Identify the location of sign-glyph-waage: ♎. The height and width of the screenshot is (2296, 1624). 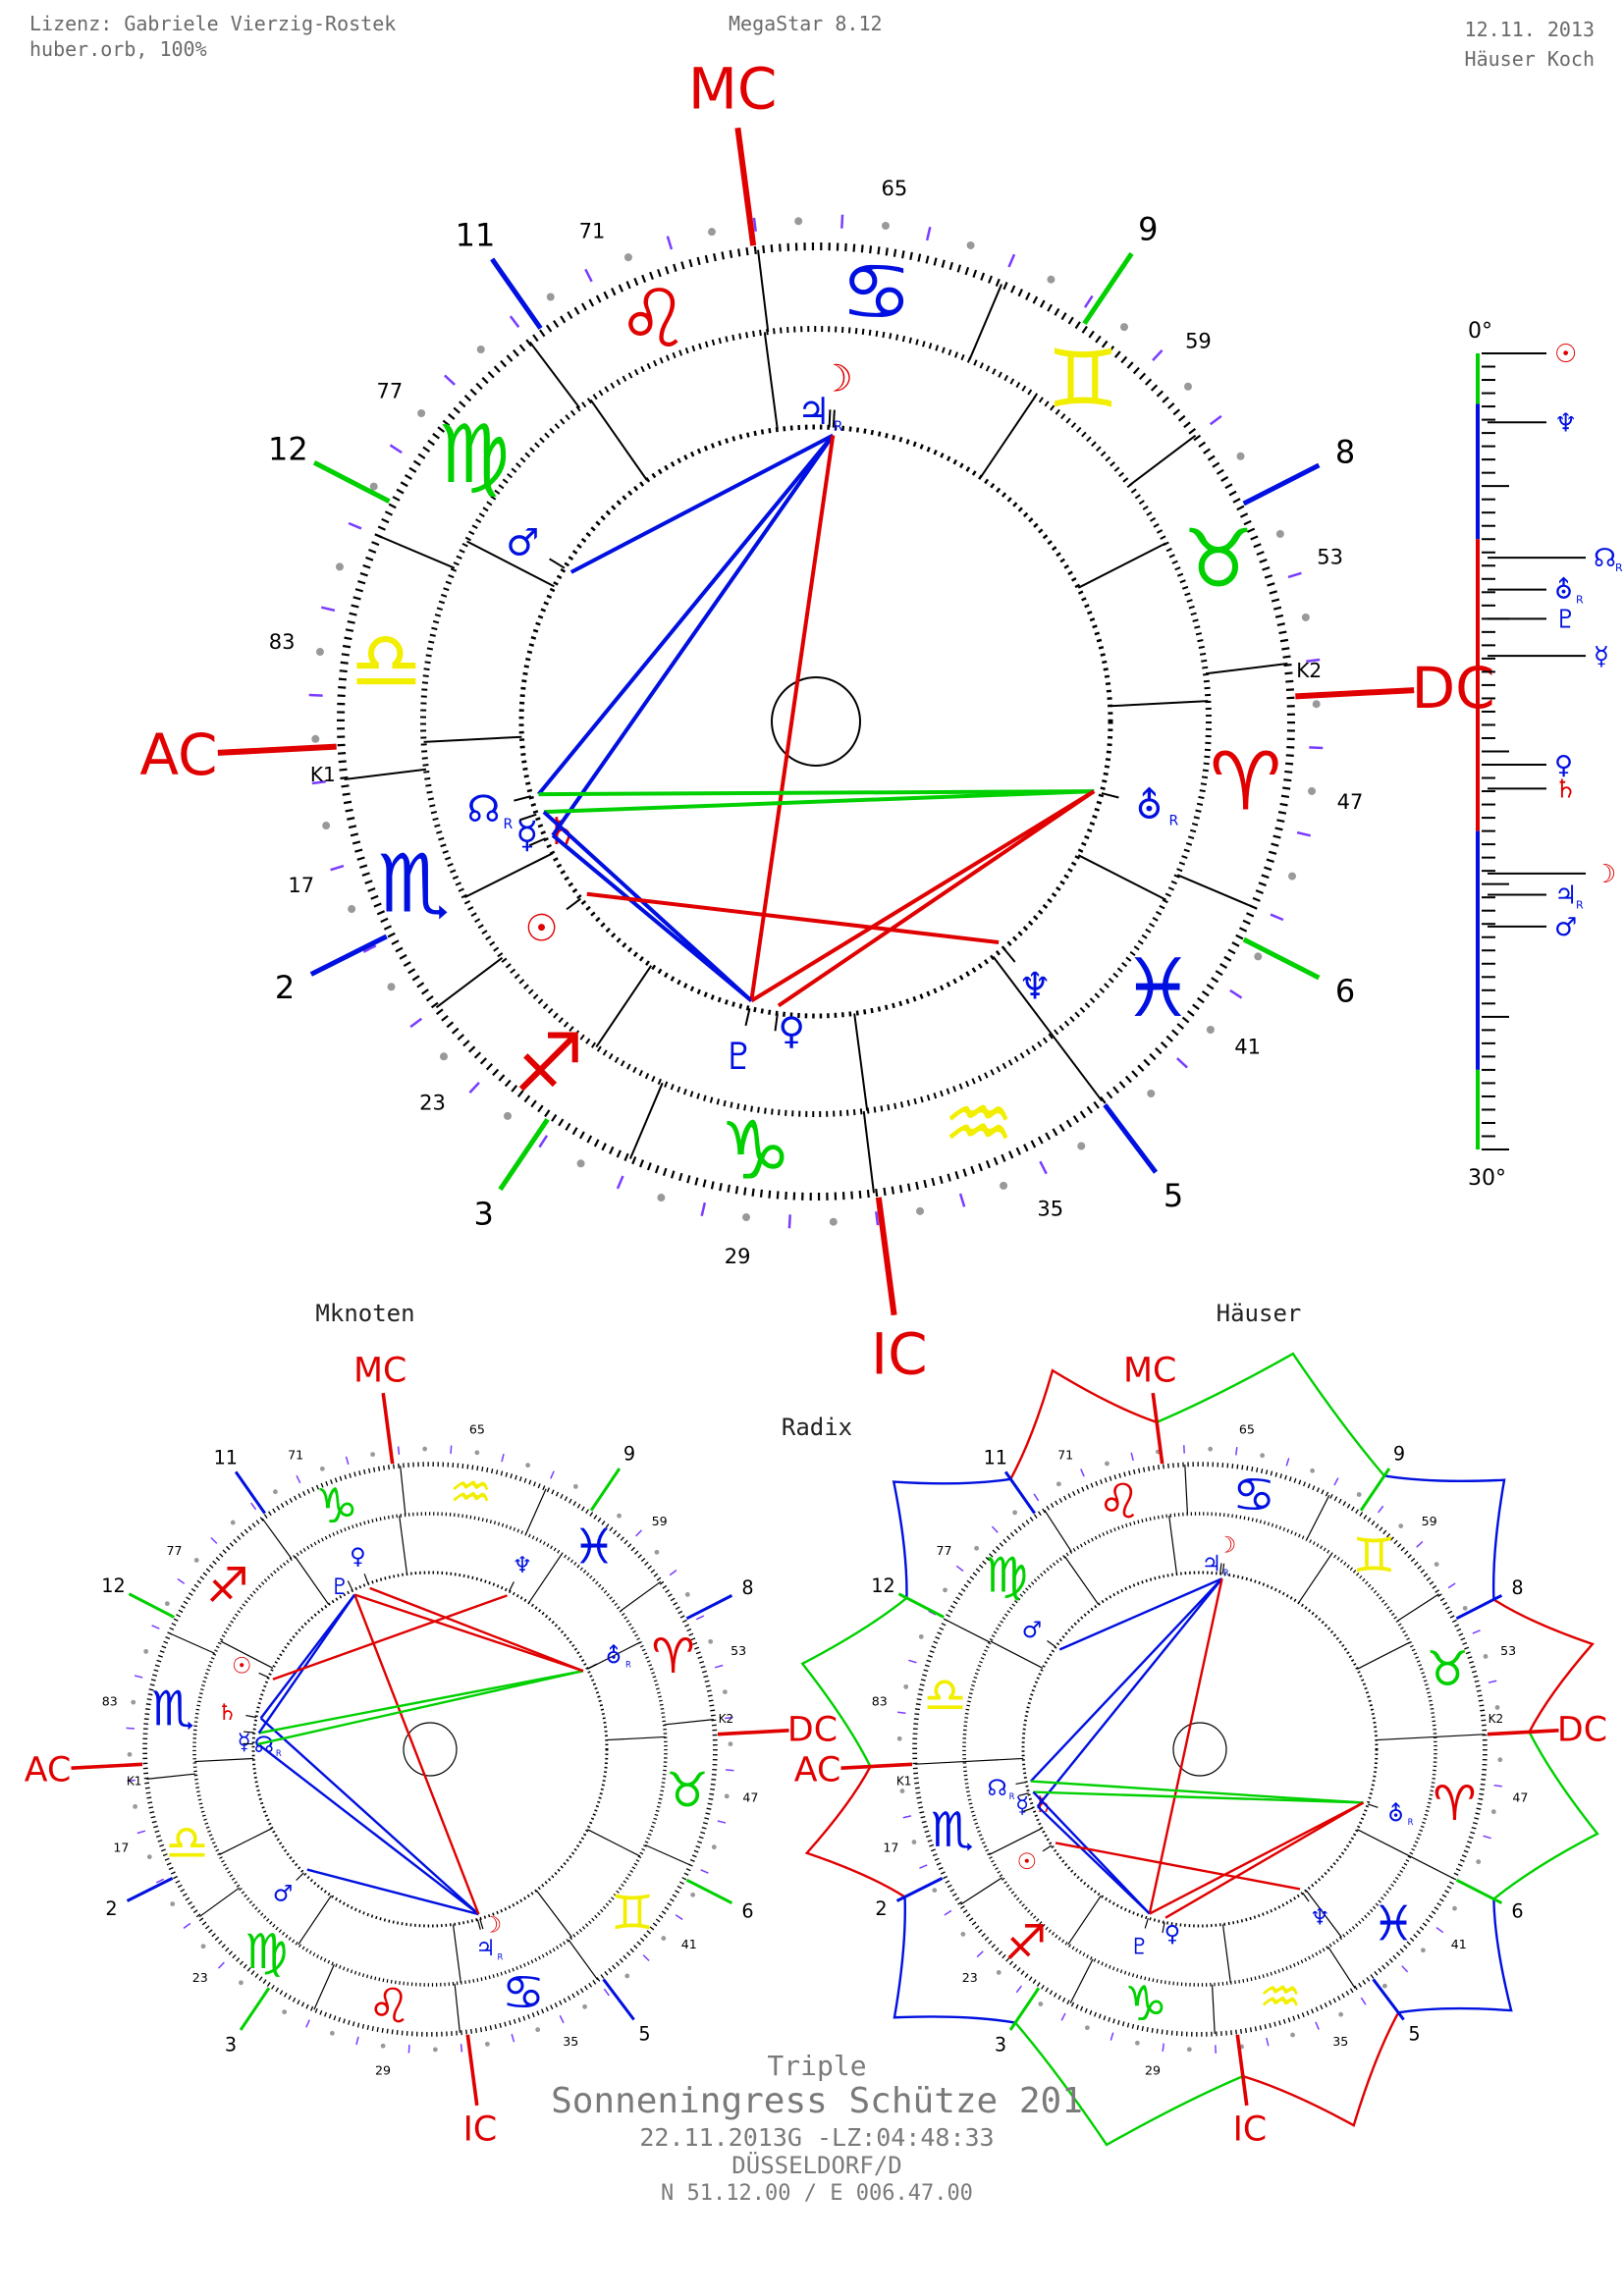
(186, 1843).